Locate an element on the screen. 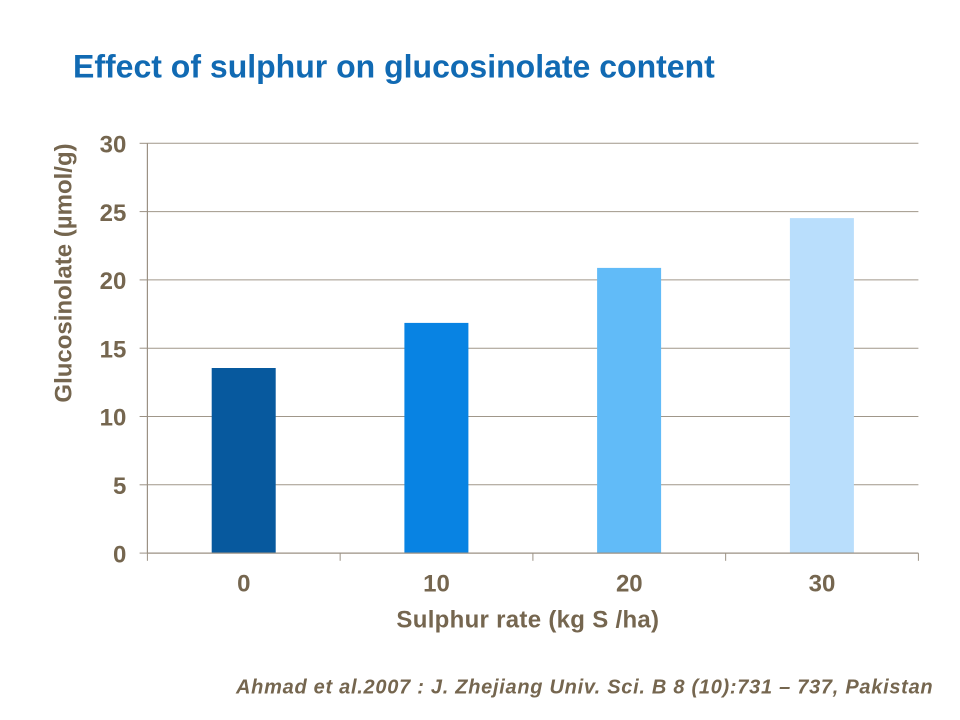 The height and width of the screenshot is (720, 960). svg-text: 25 is located at coordinates (113, 213).